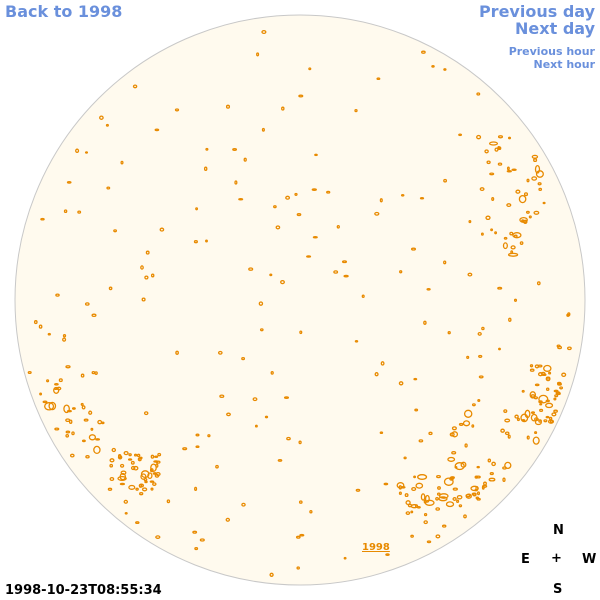 The image size is (600, 600). I want to click on year-label: 1998, so click(376, 547).